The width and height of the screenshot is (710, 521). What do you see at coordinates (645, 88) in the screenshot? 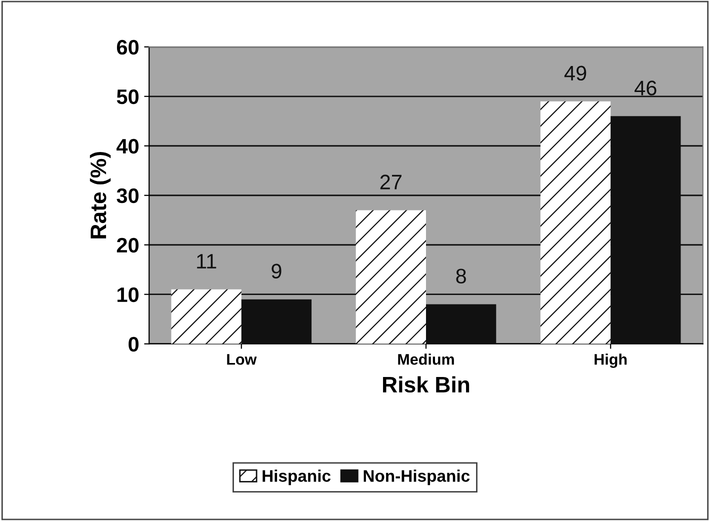
I see `data-label: 46` at bounding box center [645, 88].